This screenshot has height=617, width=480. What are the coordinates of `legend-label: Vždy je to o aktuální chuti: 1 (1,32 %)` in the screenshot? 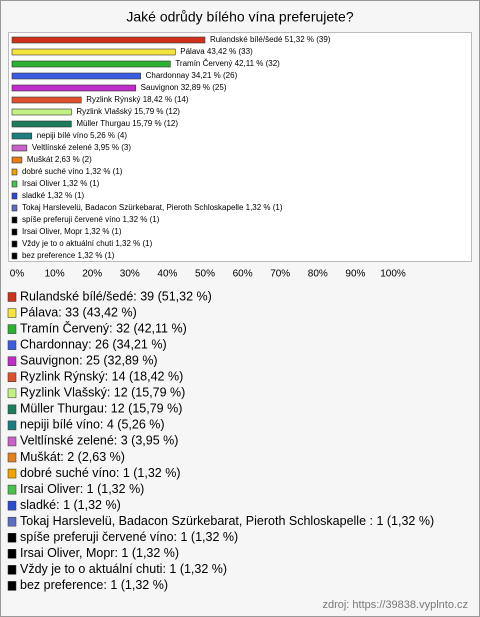 It's located at (123, 569).